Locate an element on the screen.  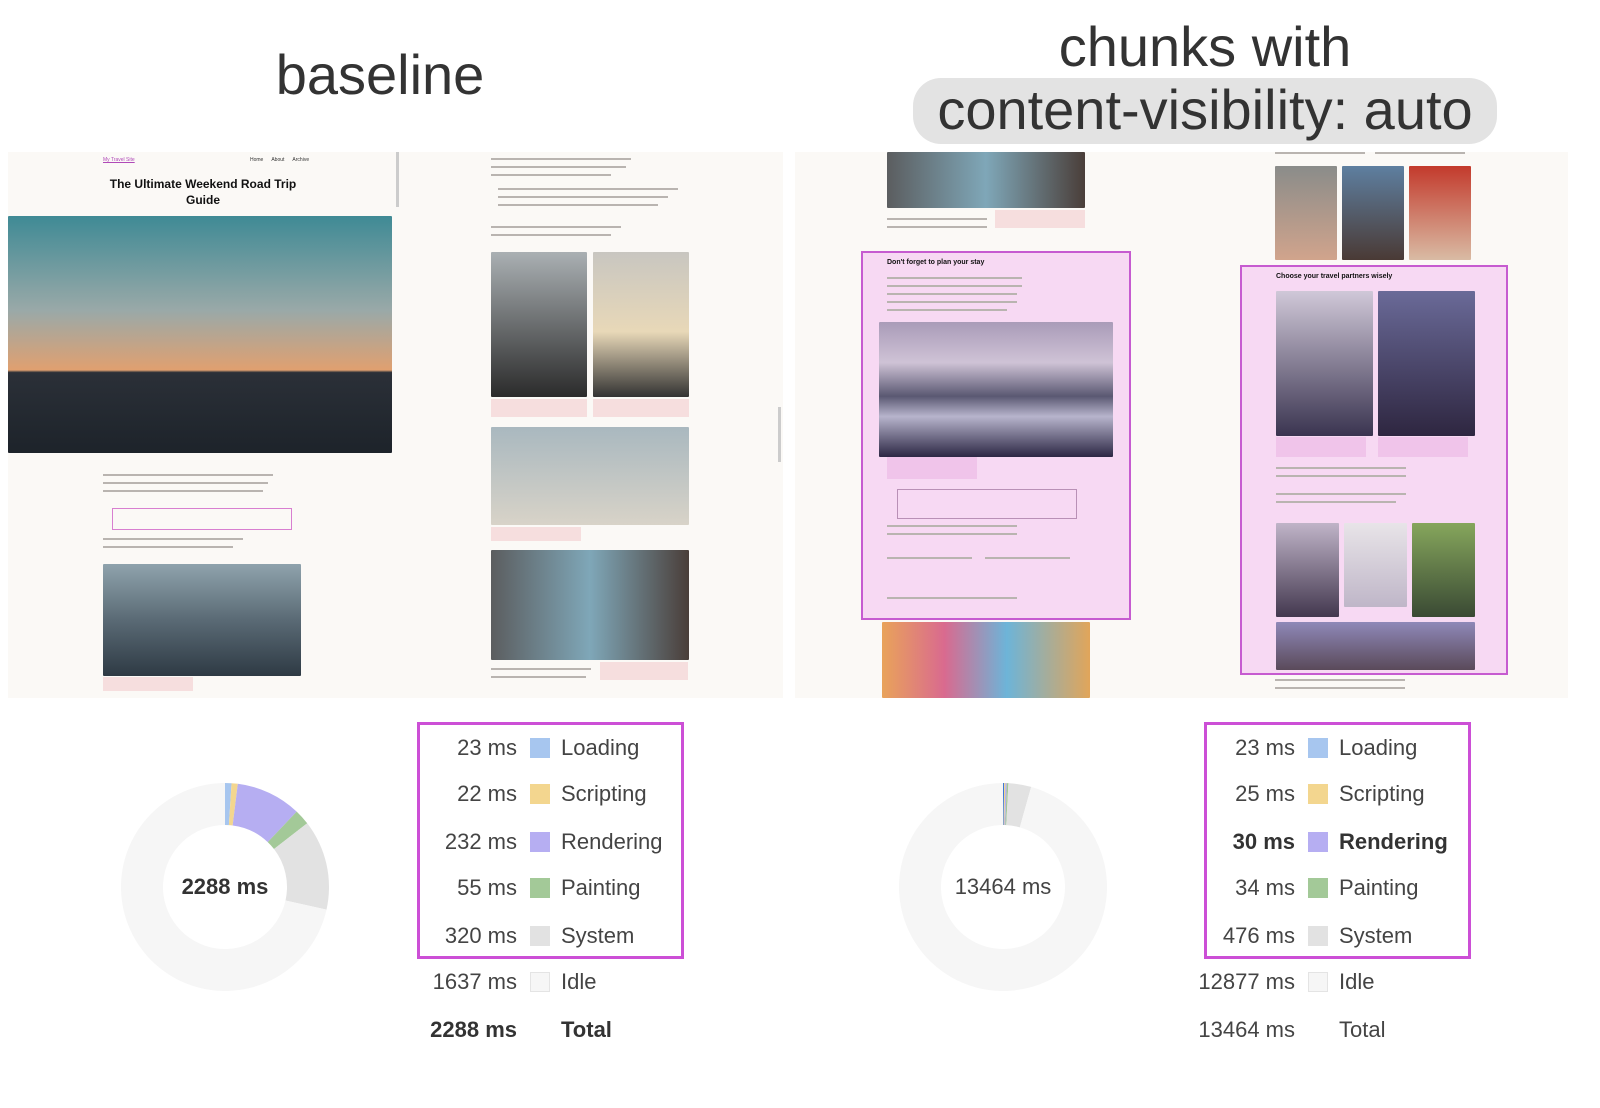
cv-title-line1: chunks with is located at coordinates (1205, 46).